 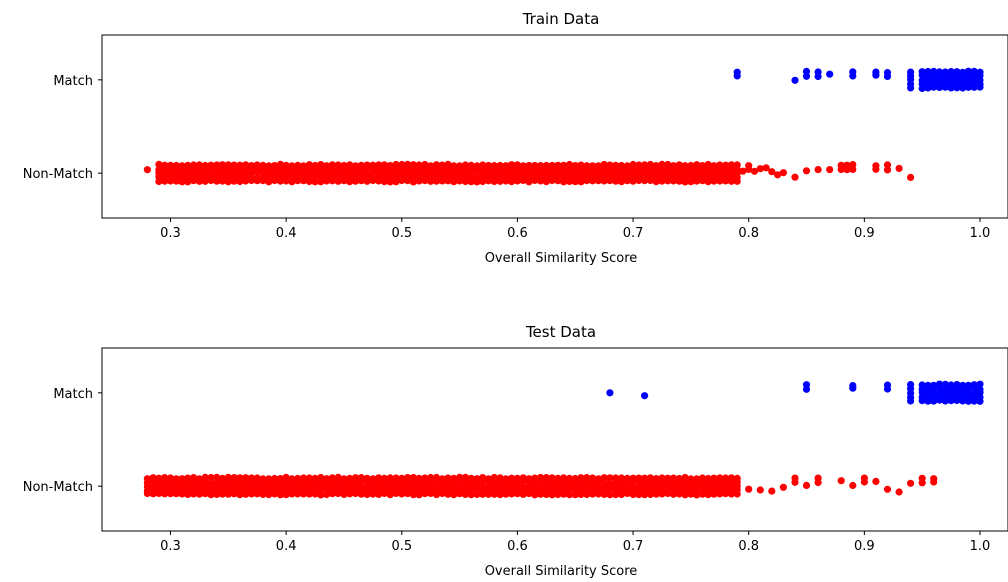 What do you see at coordinates (286, 233) in the screenshot?
I see `x-tick-label: 0.4` at bounding box center [286, 233].